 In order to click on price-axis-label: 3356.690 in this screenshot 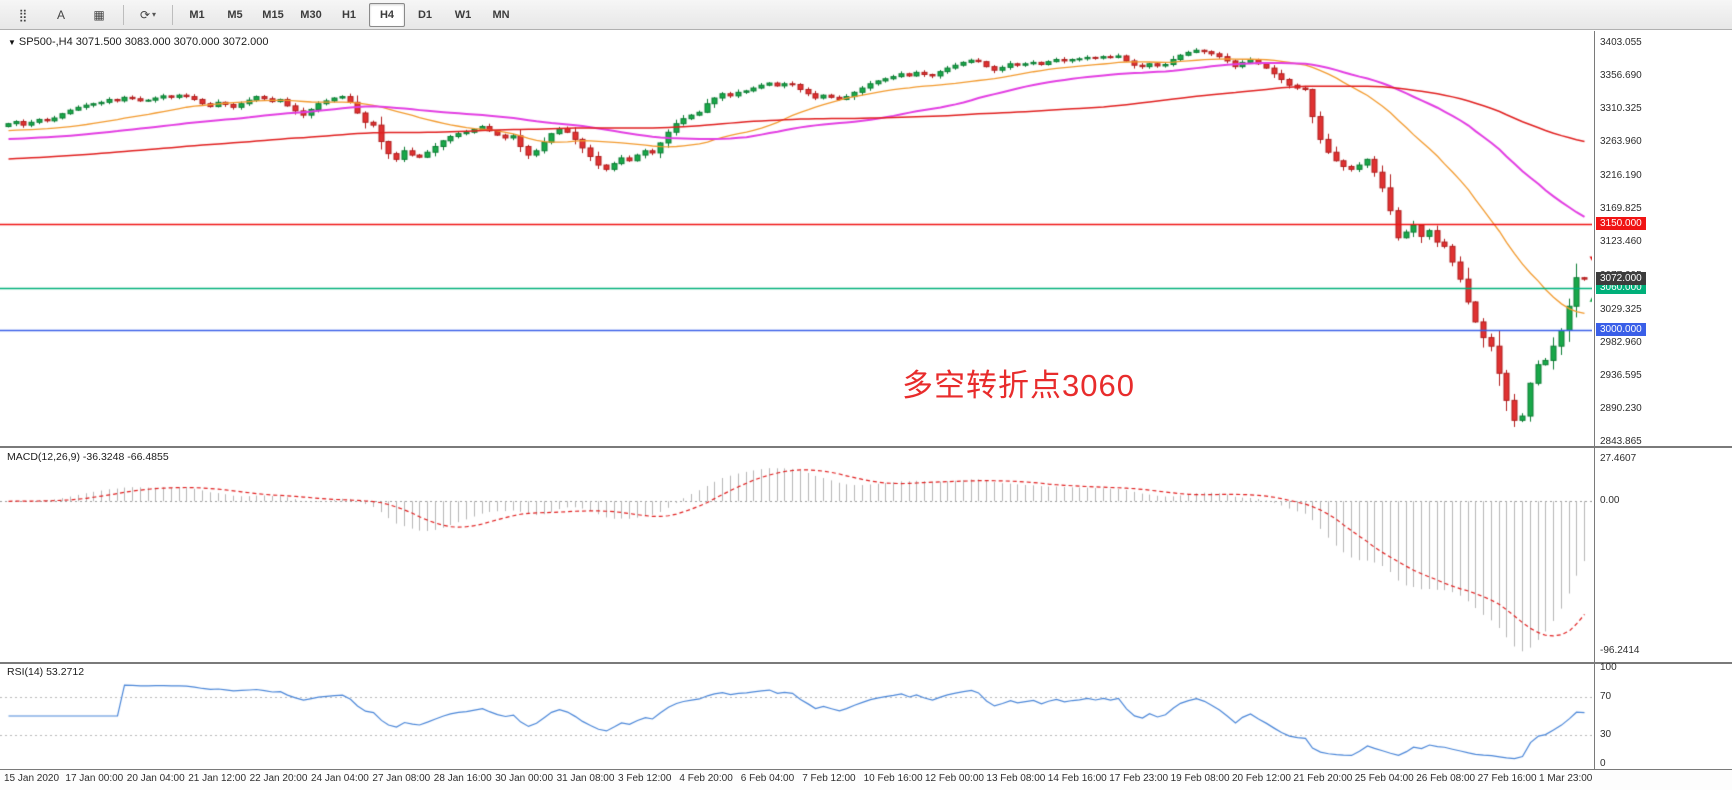, I will do `click(1621, 76)`.